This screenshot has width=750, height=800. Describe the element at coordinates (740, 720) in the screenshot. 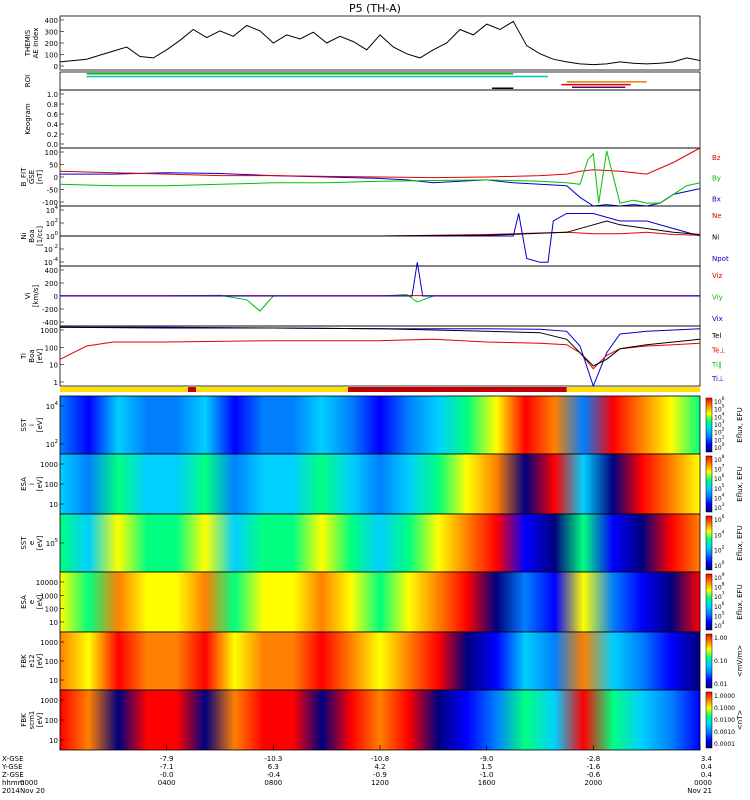

I see `colorbar-label: <nT>` at that location.